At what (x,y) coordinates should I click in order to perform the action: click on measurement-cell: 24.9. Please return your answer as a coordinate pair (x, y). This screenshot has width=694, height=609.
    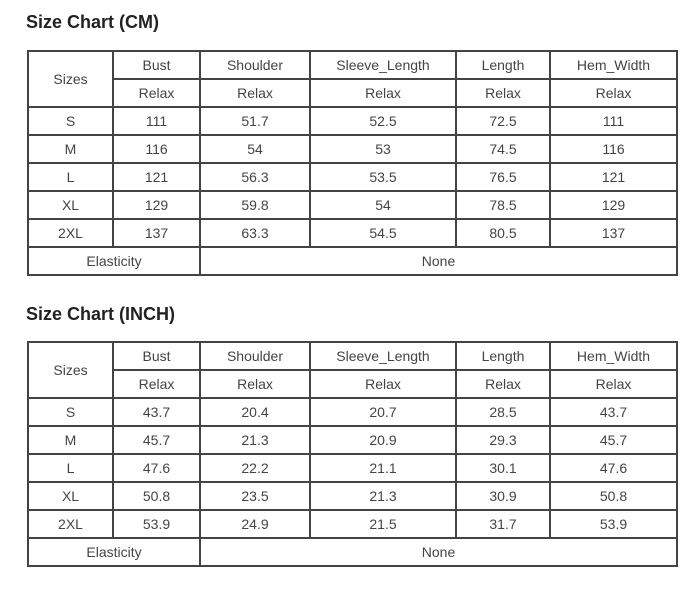
    Looking at the image, I should click on (255, 524).